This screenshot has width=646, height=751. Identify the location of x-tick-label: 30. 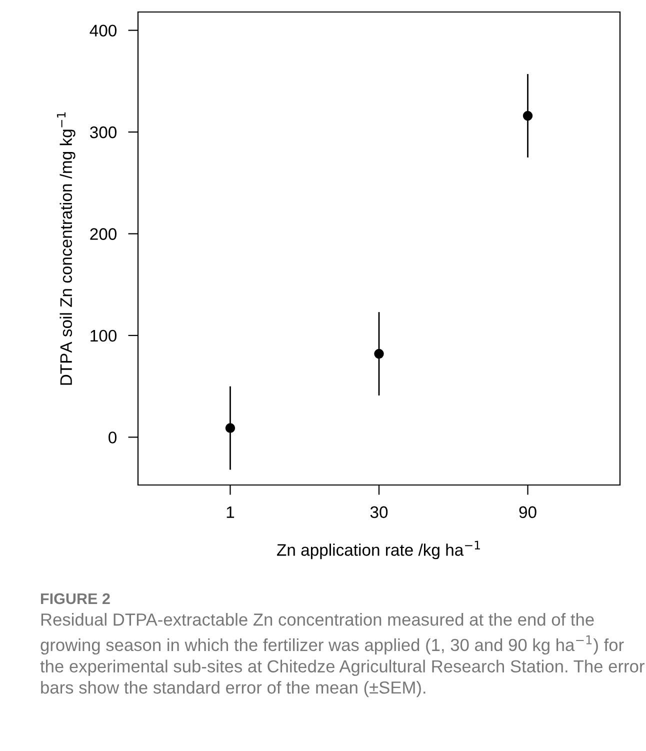
(379, 512).